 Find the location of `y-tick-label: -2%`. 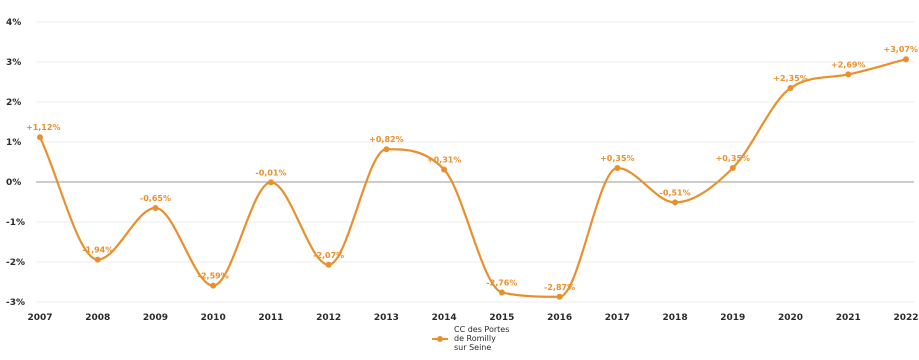

y-tick-label: -2% is located at coordinates (15, 263).